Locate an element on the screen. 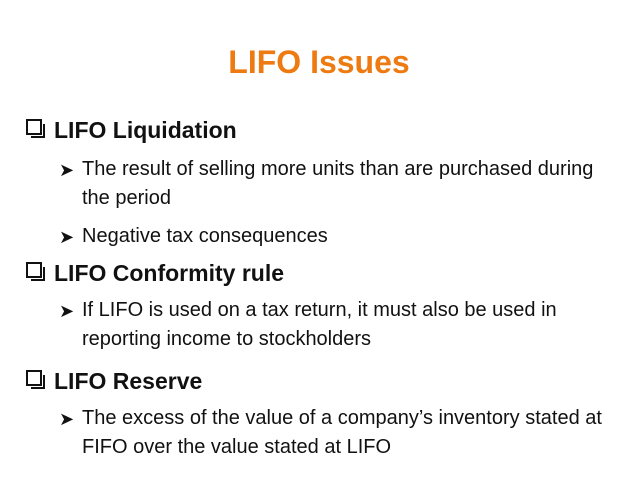  slide-title: LIFO Issues is located at coordinates (319, 62).